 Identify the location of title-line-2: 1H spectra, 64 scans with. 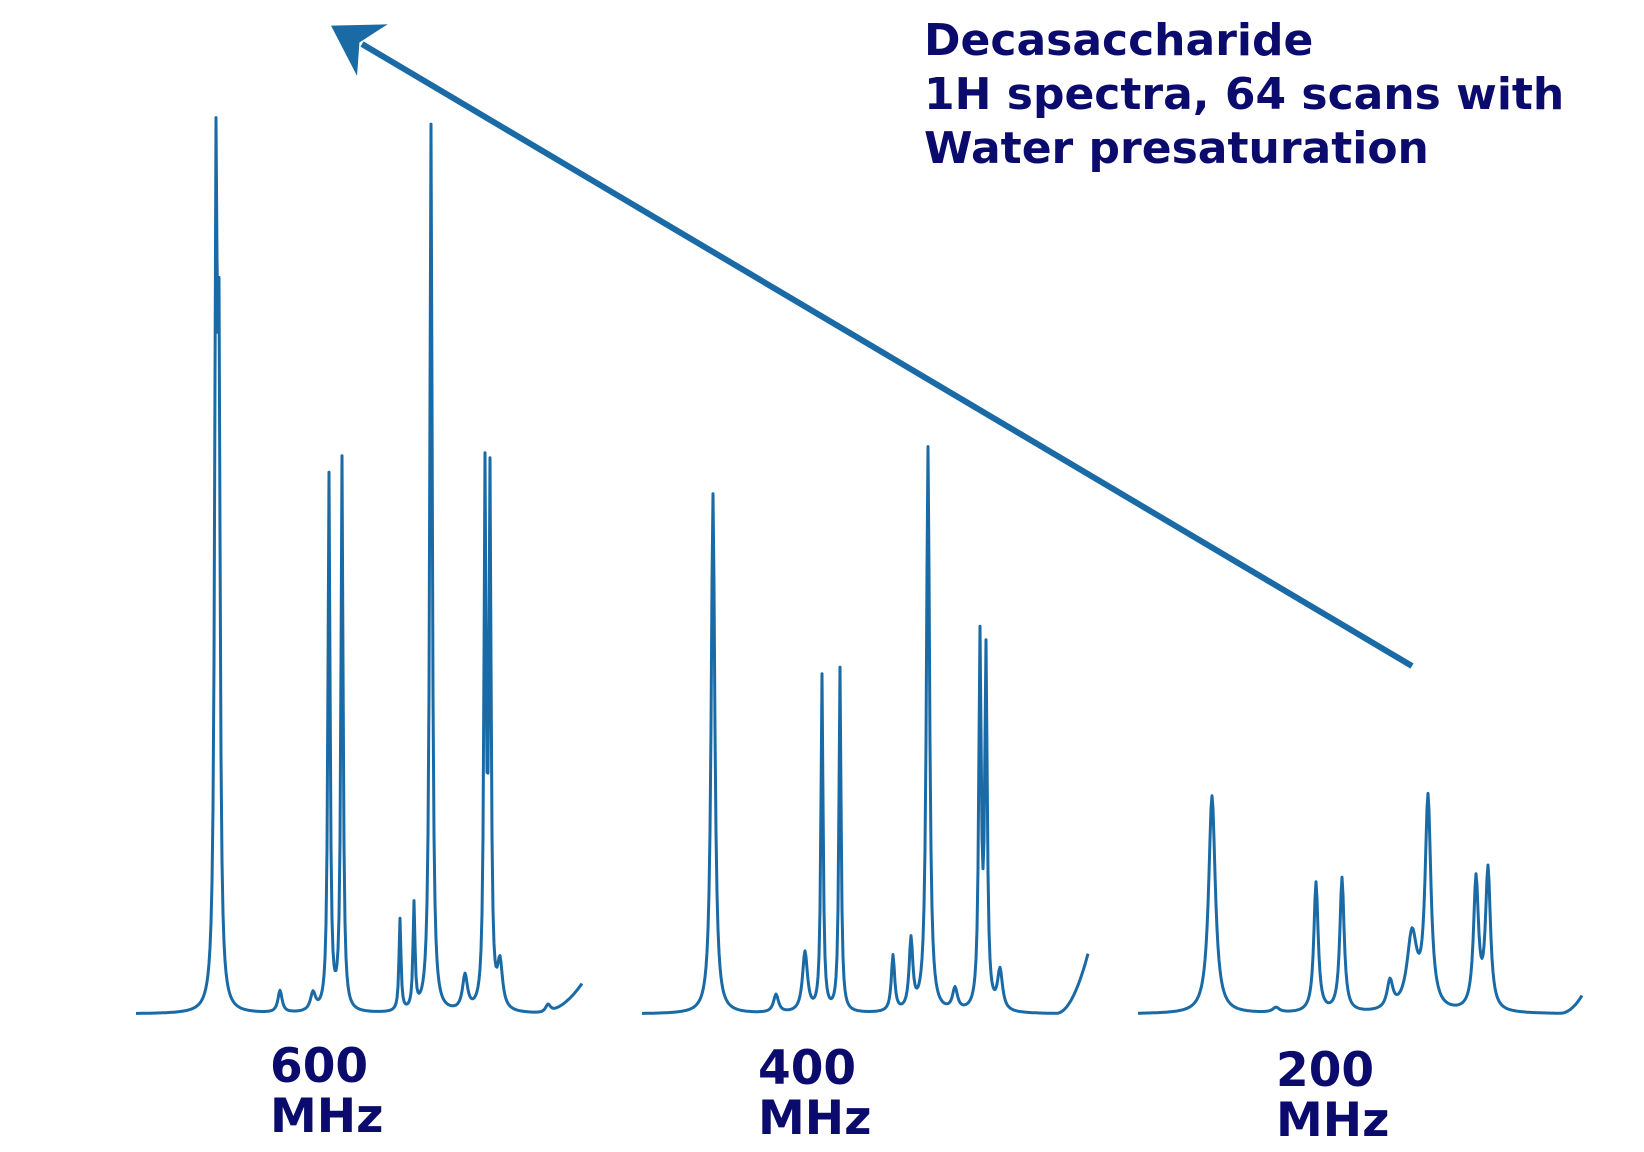
(1244, 94).